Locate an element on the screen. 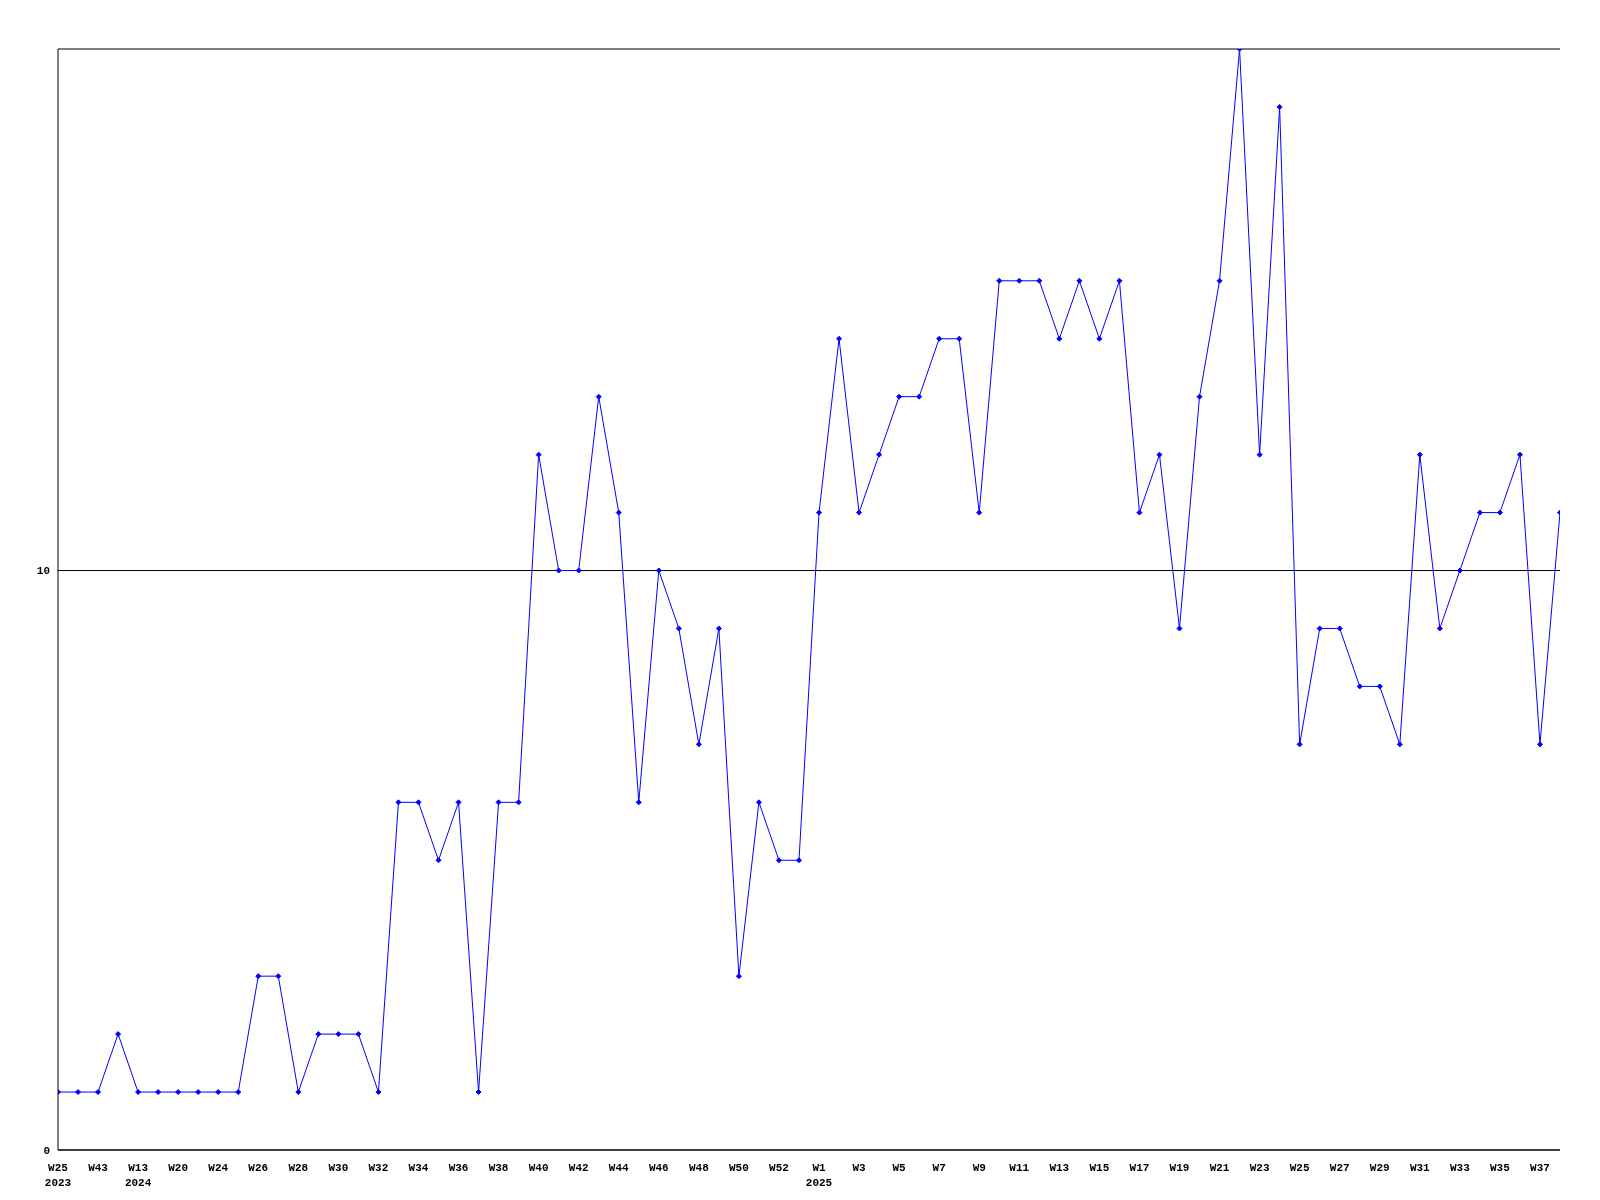 The width and height of the screenshot is (1600, 1200). x-tick-label: W3 is located at coordinates (859, 1168).